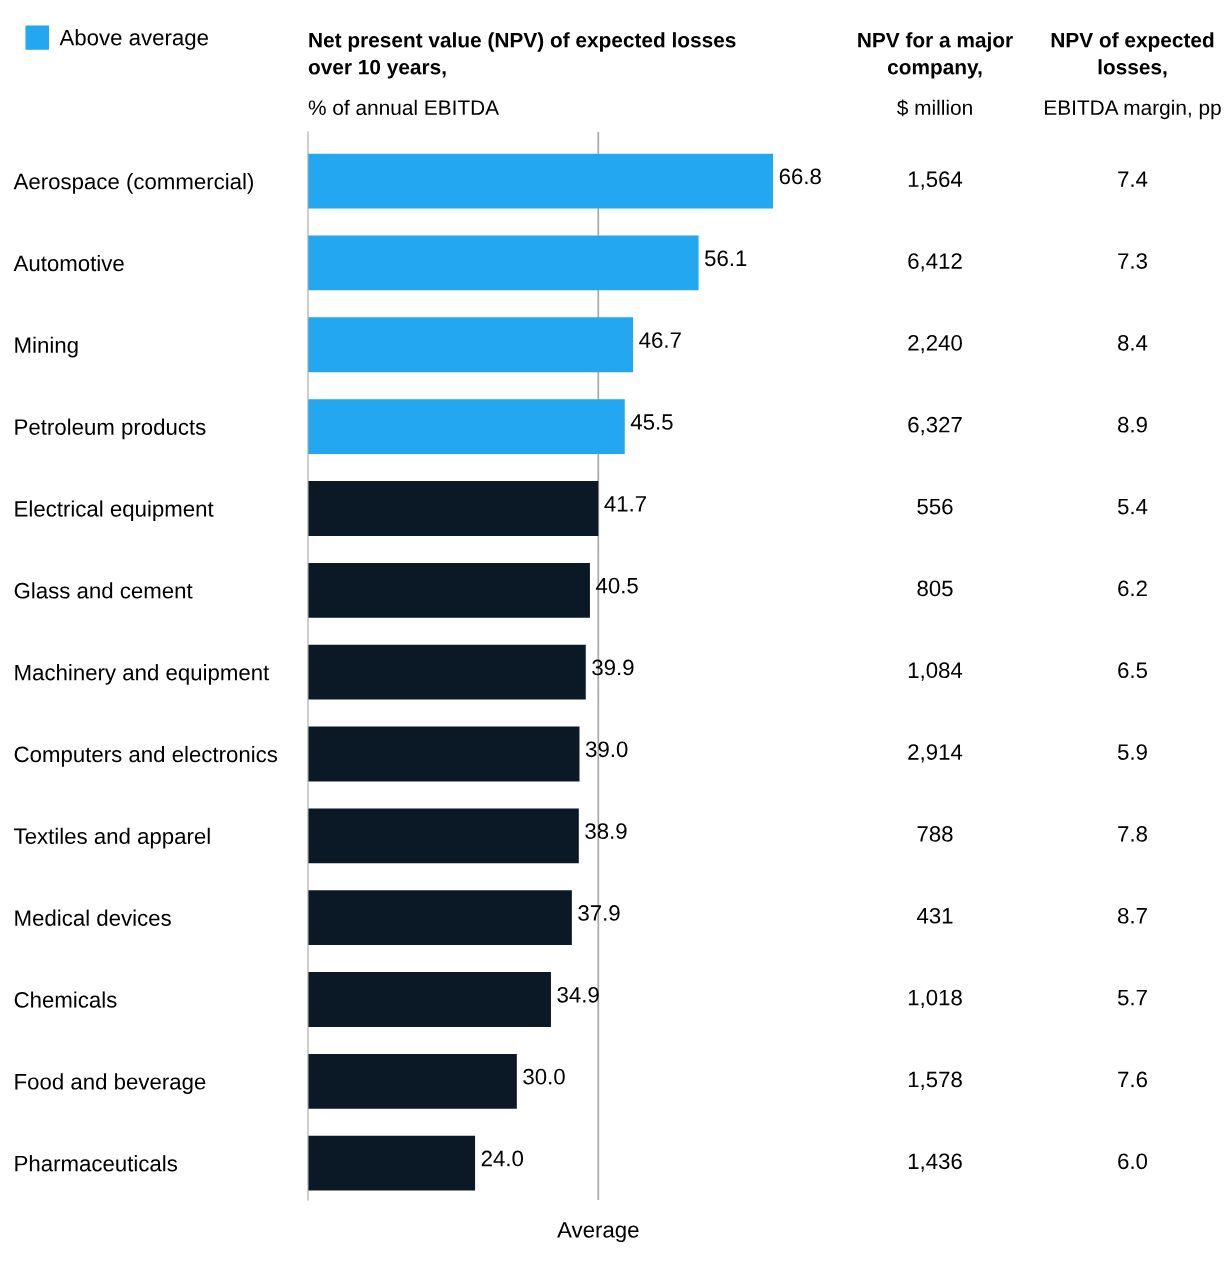  What do you see at coordinates (935, 506) in the screenshot?
I see `text: 556` at bounding box center [935, 506].